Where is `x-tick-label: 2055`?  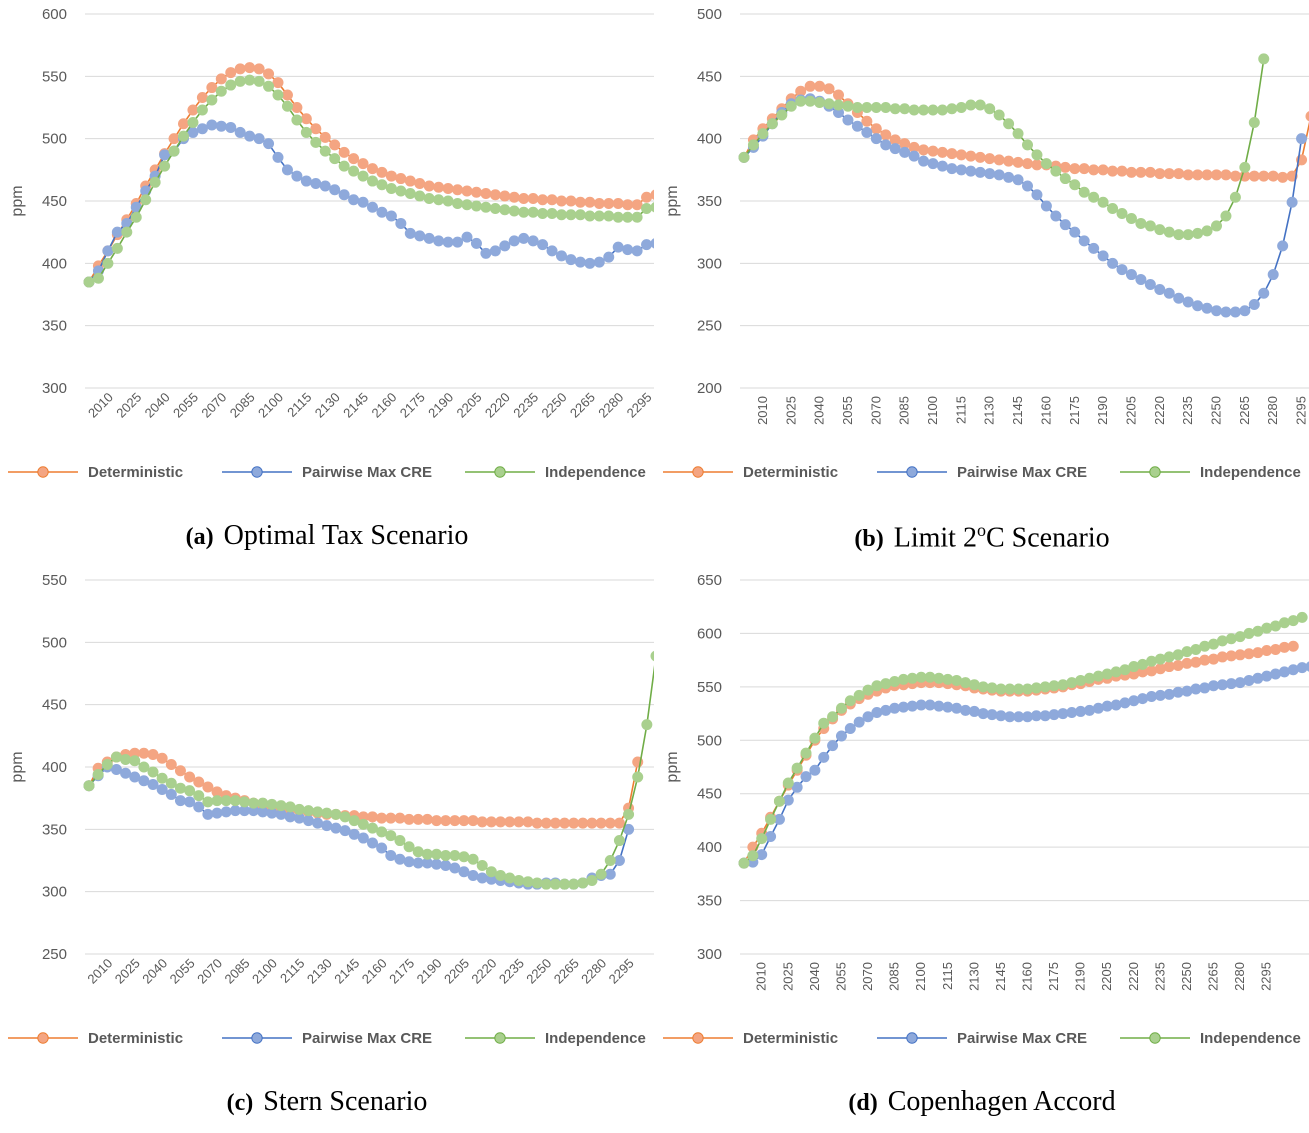 x-tick-label: 2055 is located at coordinates (185, 405).